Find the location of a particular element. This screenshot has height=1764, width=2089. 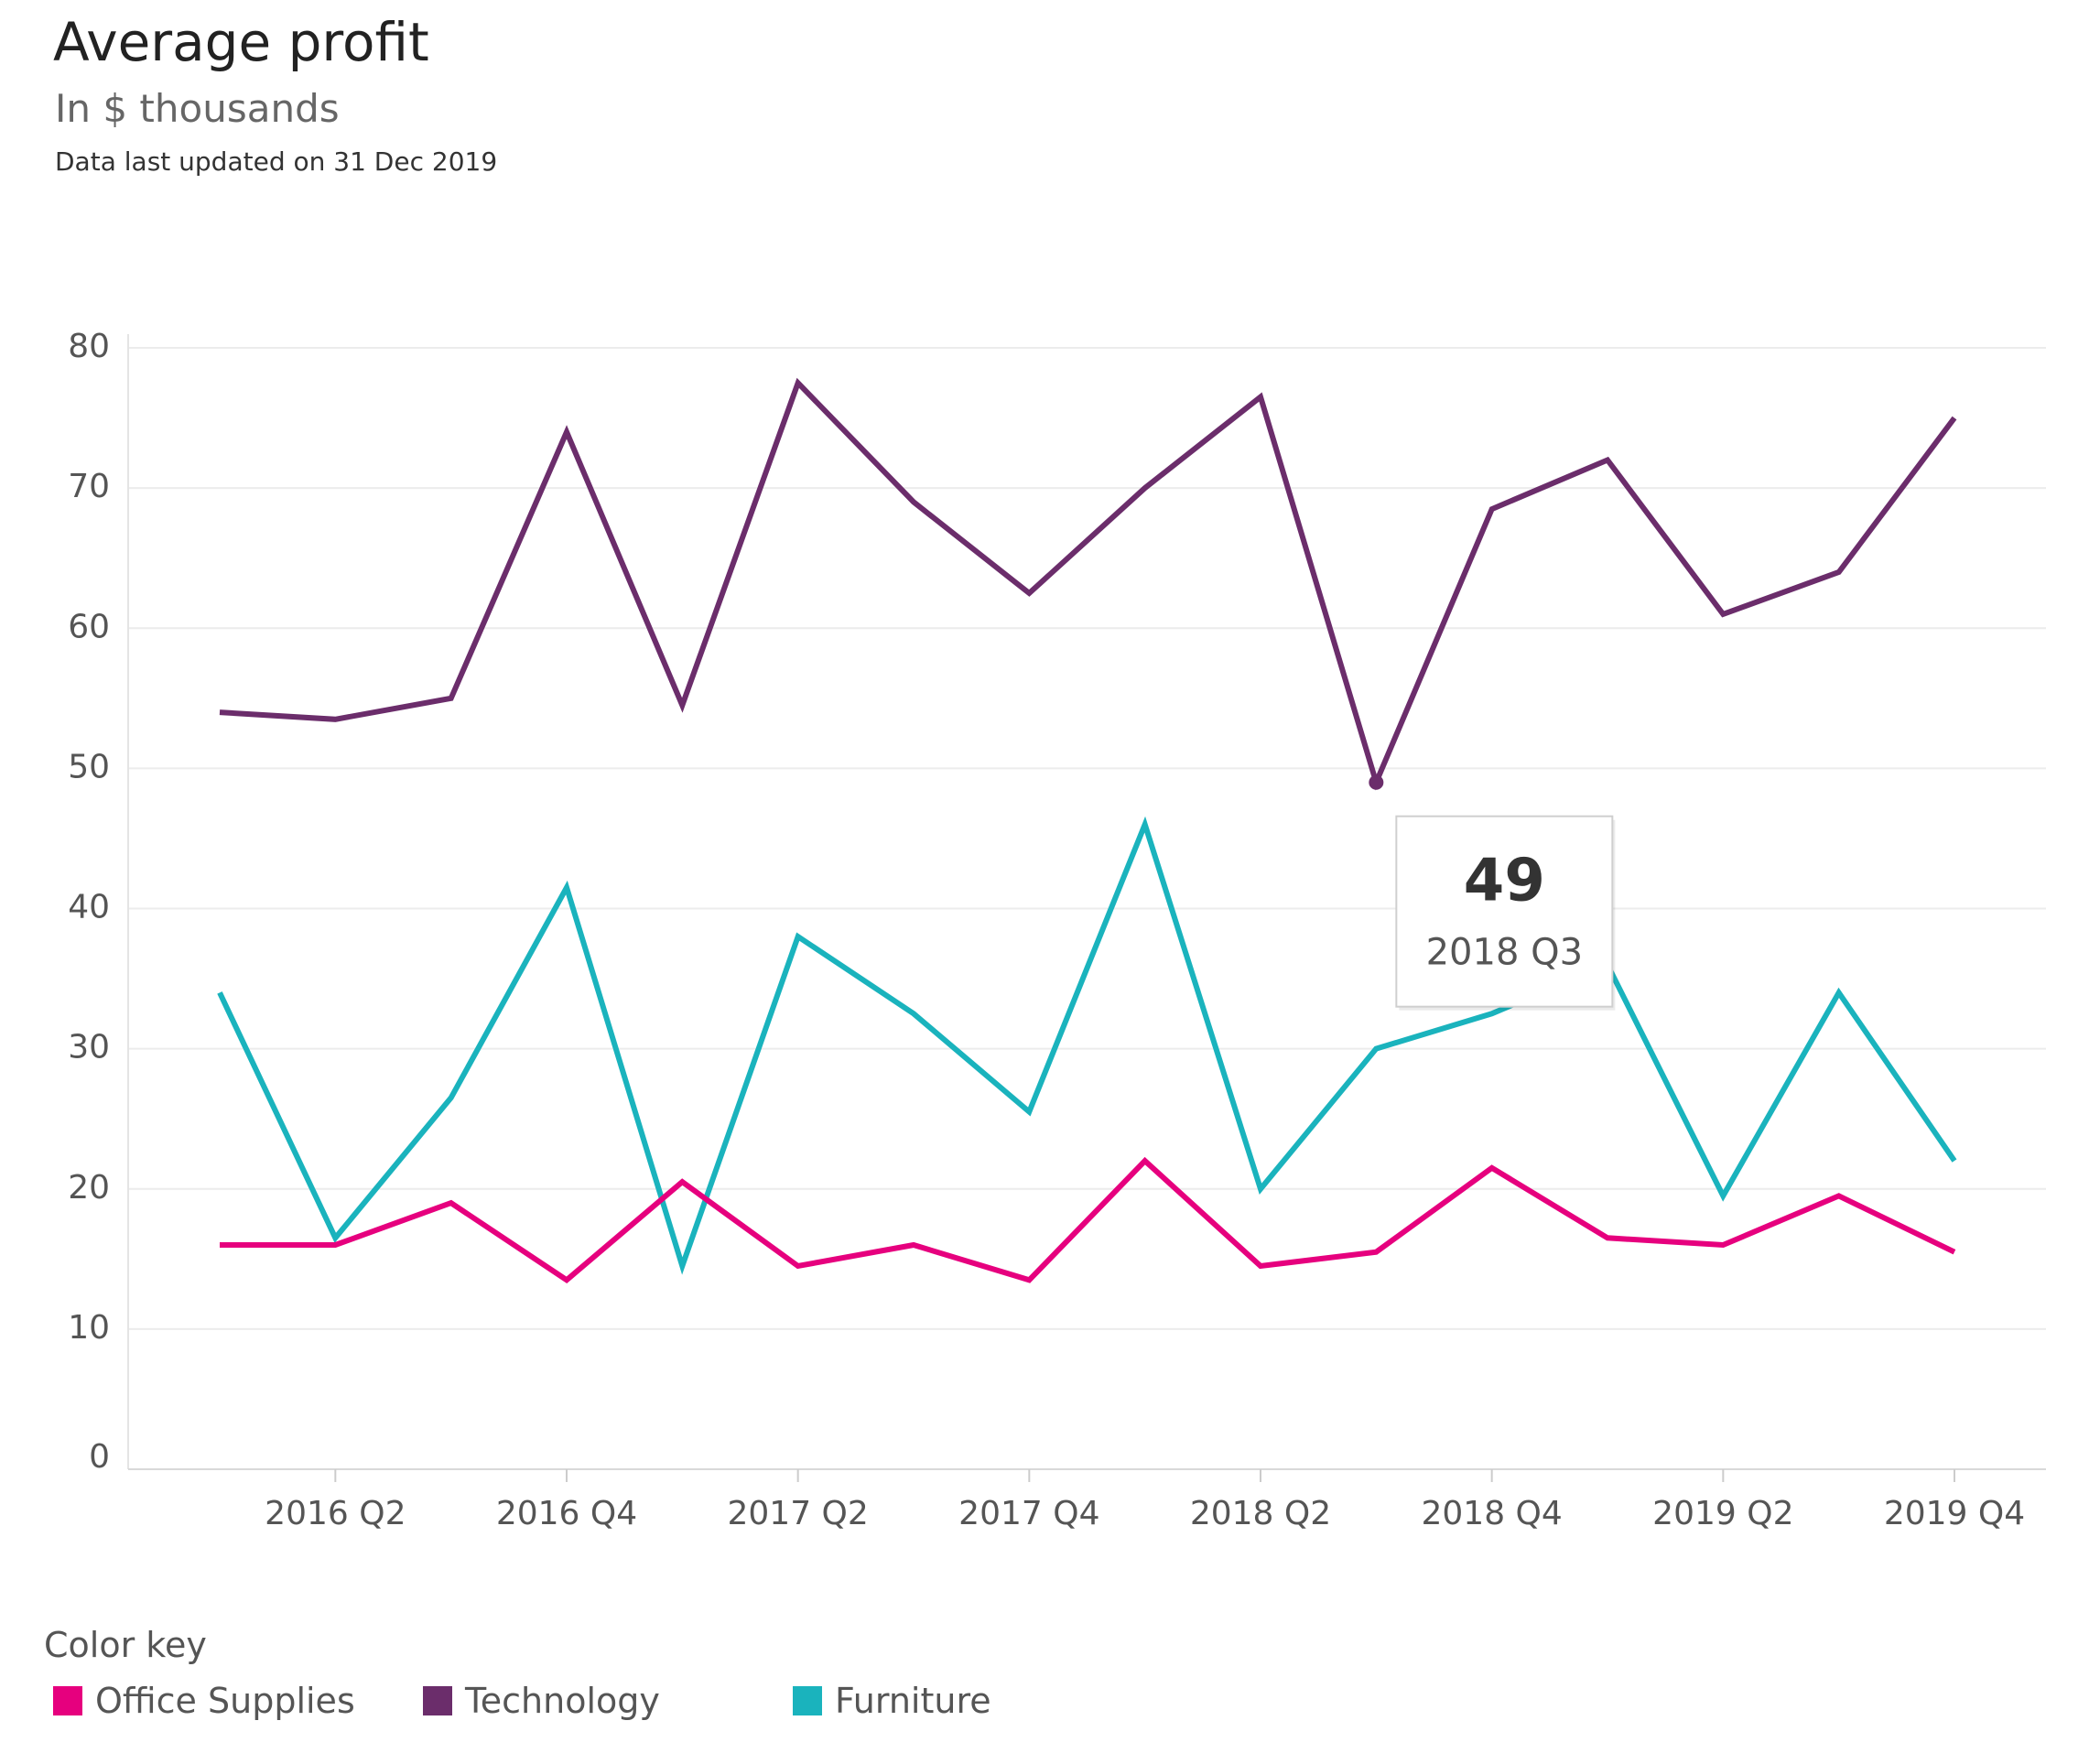

y-tick-label-50: 50 is located at coordinates (89, 766).